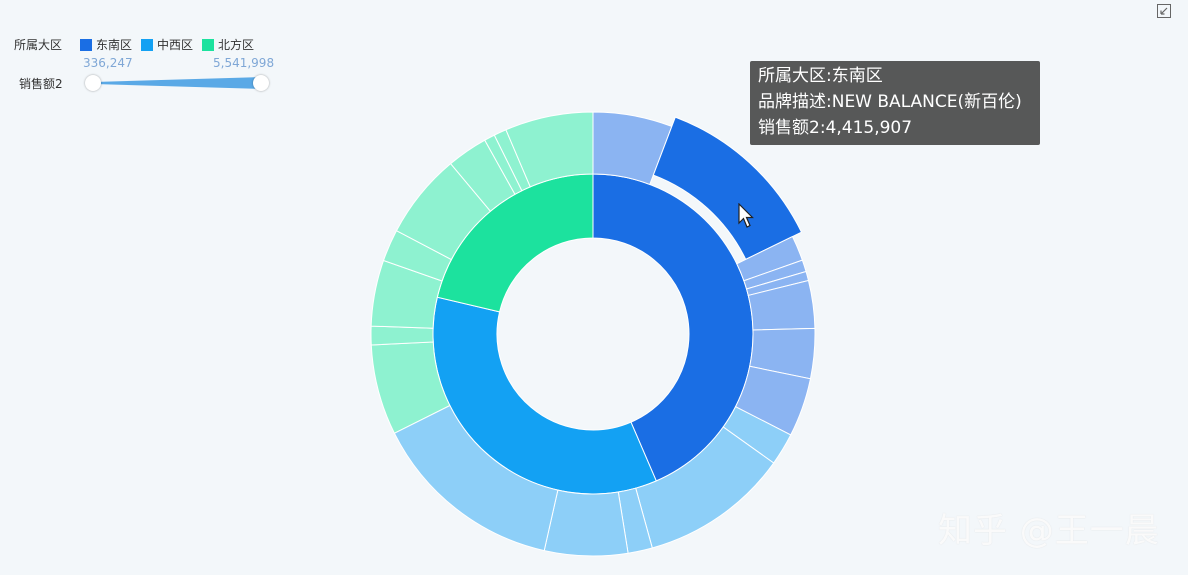 Image resolution: width=1188 pixels, height=575 pixels. I want to click on watermark: 知乎 @王一晨, so click(1049, 531).